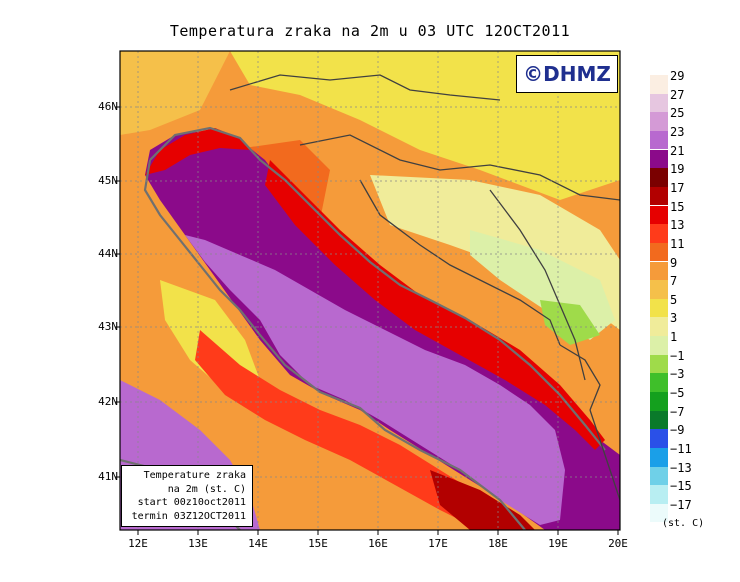 Image resolution: width=740 pixels, height=582 pixels. I want to click on legend-label: 21, so click(677, 150).